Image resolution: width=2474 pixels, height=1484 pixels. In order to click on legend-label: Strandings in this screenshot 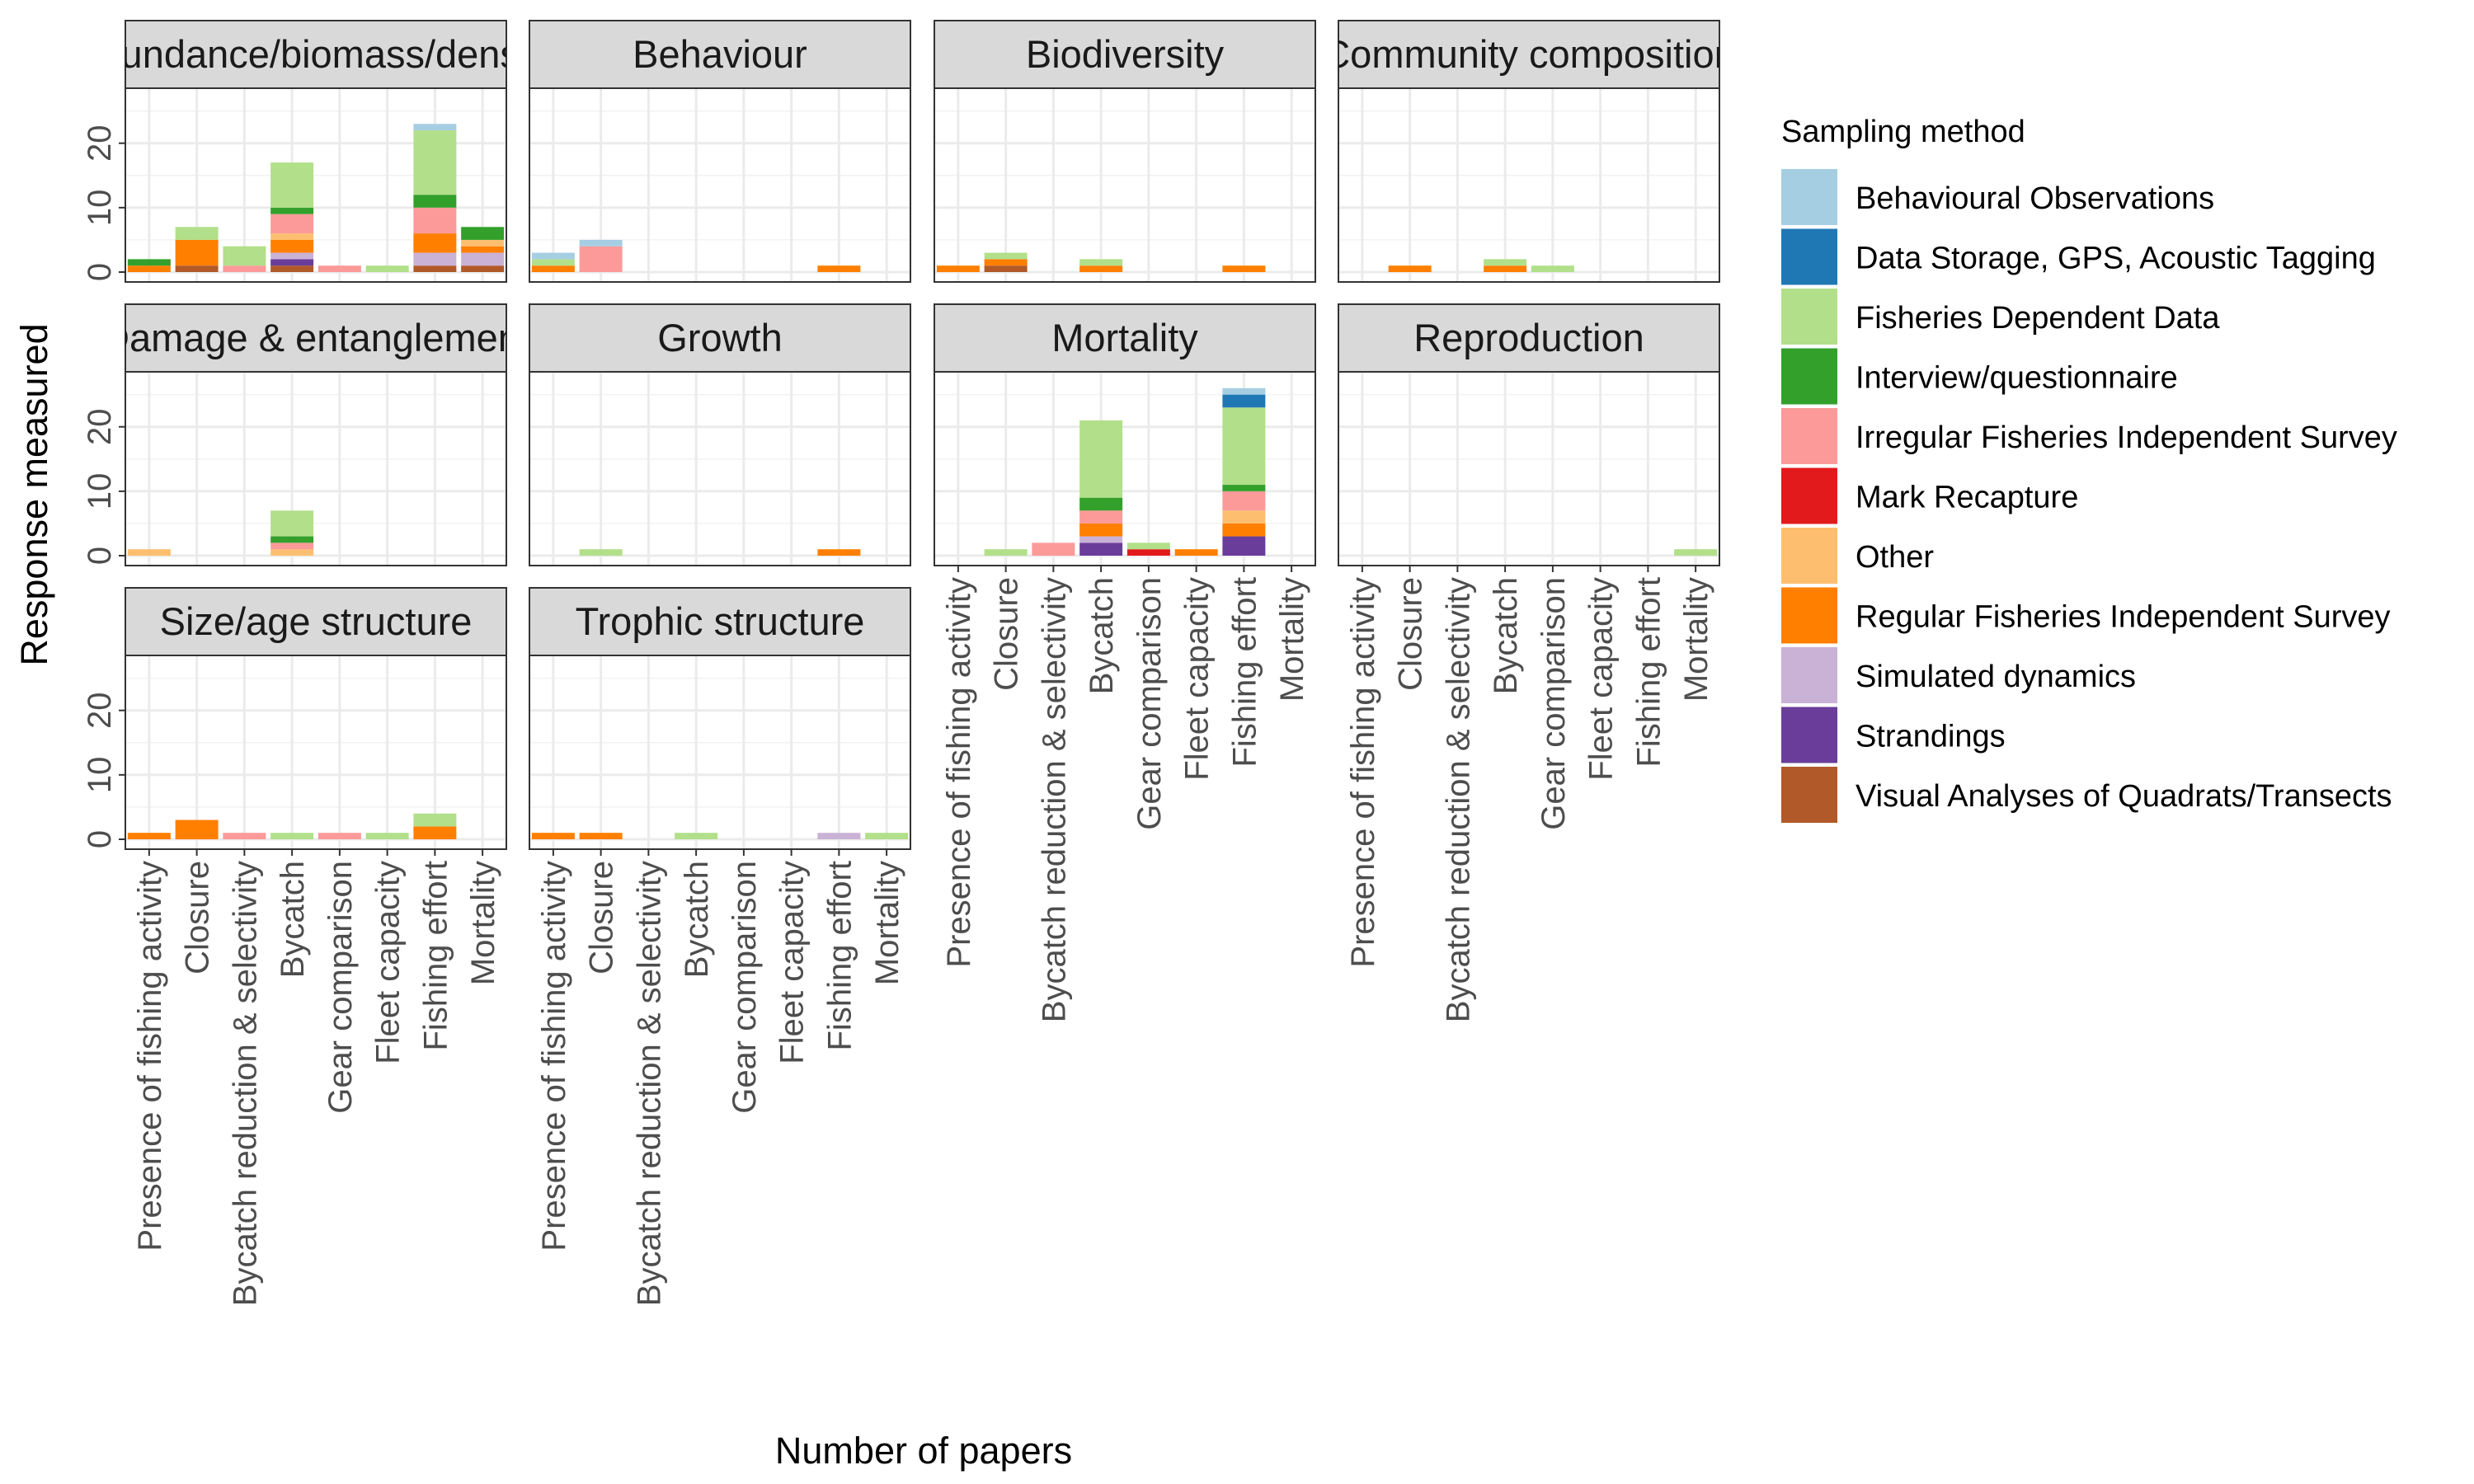, I will do `click(1931, 737)`.